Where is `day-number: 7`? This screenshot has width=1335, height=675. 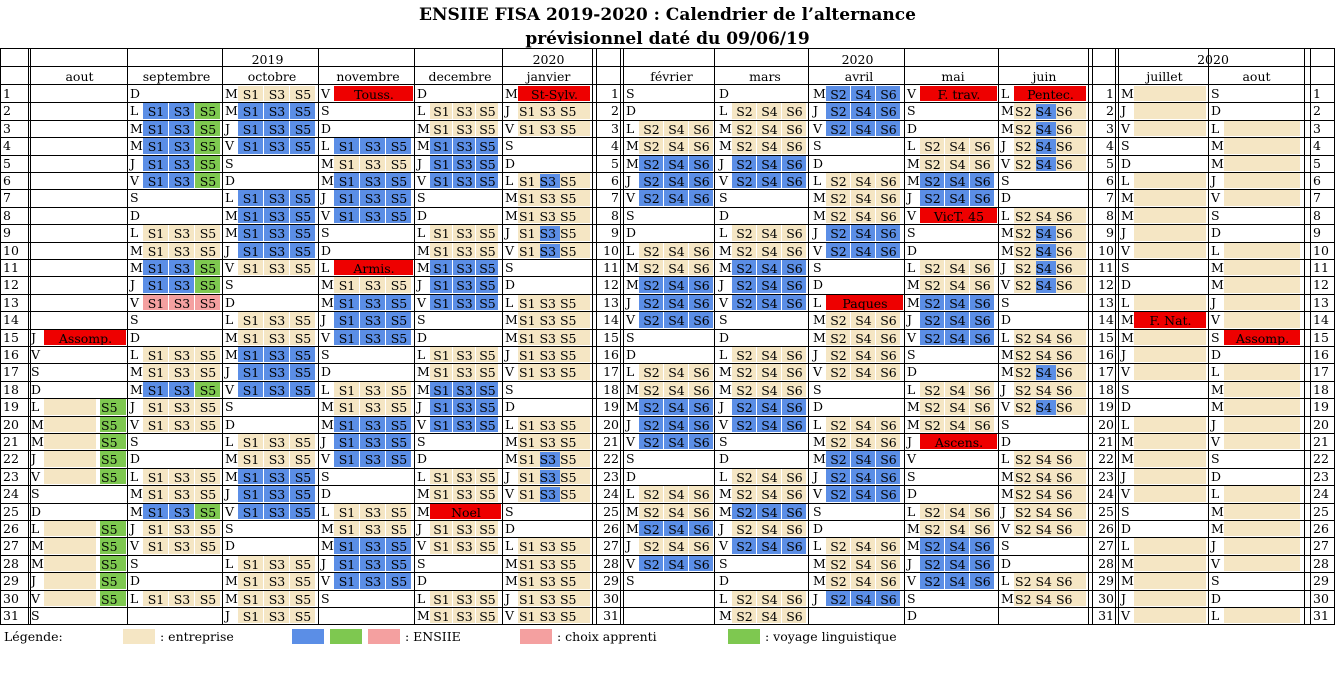 day-number: 7 is located at coordinates (615, 198).